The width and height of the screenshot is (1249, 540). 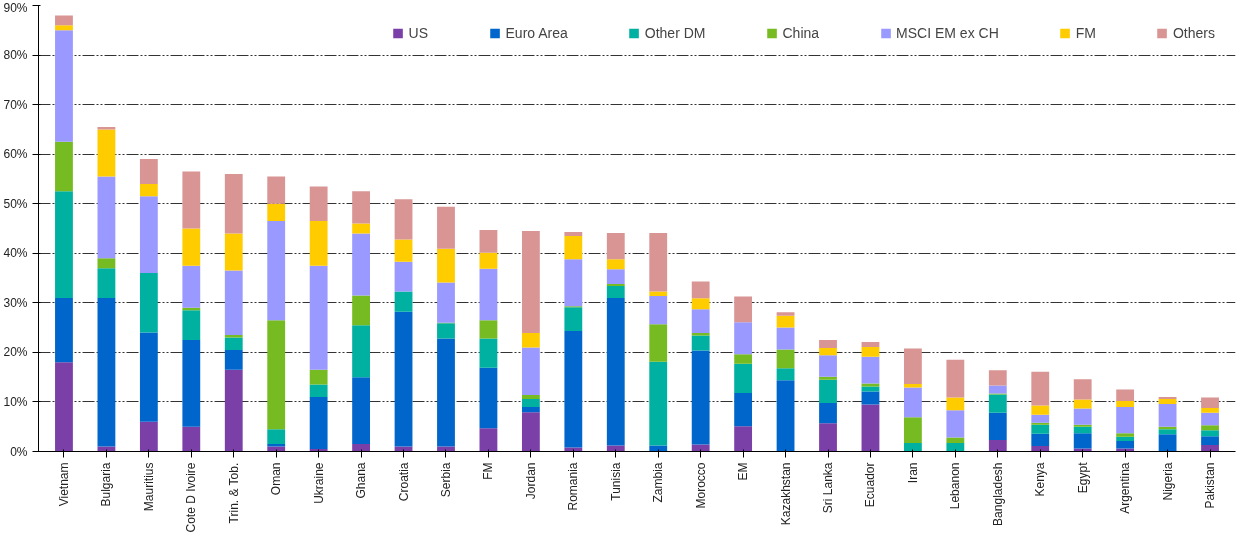 I want to click on x-tick-label: Egypt, so click(x=1082, y=477).